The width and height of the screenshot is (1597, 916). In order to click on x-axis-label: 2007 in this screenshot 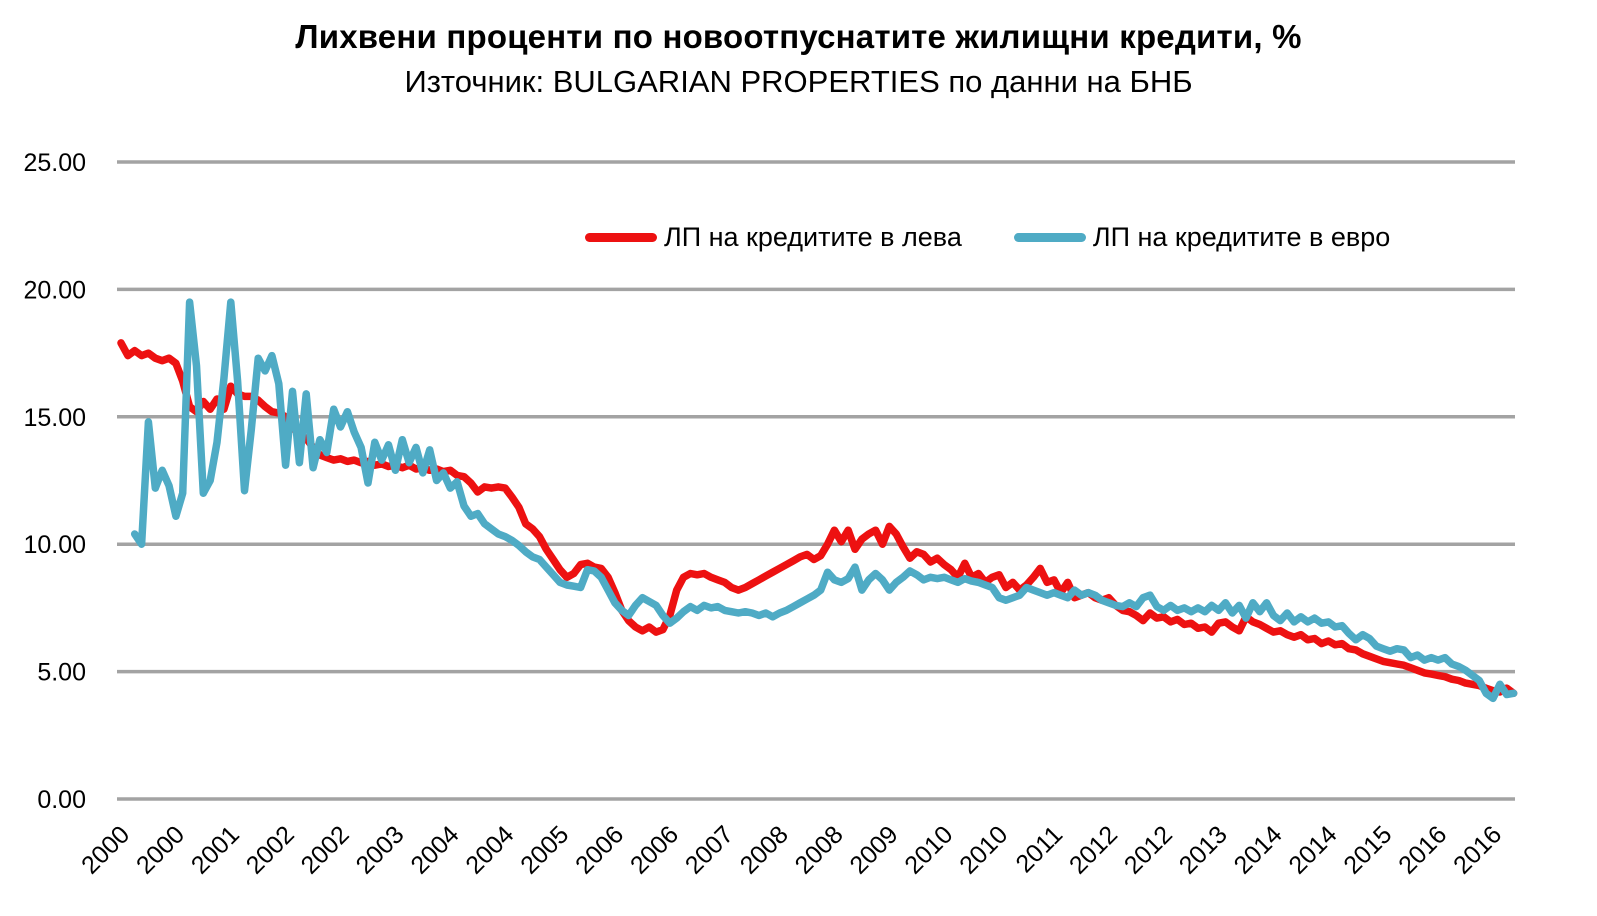, I will do `click(709, 849)`.